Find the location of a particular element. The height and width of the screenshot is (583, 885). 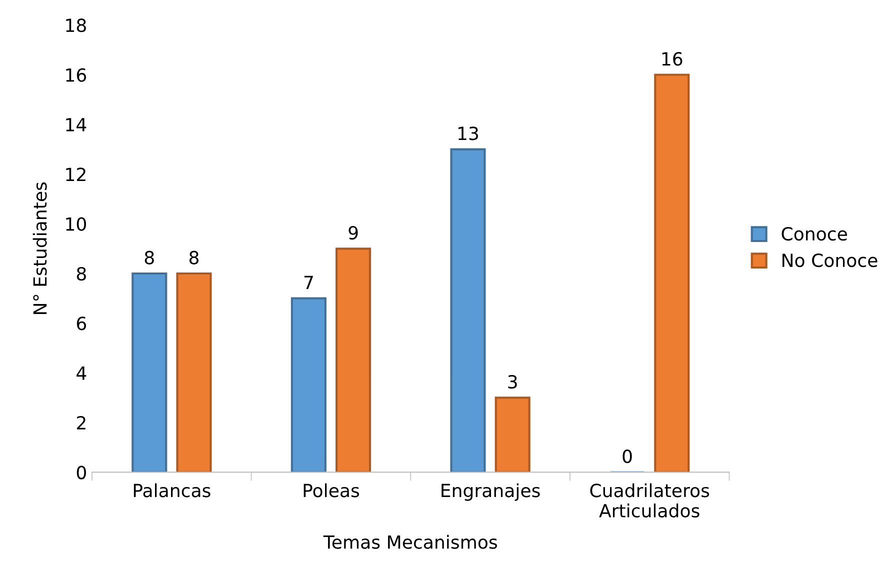

legend-label: No Conoce is located at coordinates (830, 260).